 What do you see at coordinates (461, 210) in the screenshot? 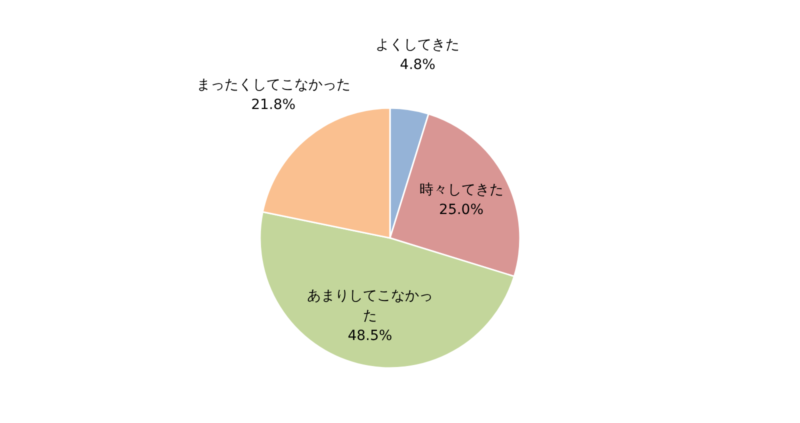
I see `data-label: 25.0%` at bounding box center [461, 210].